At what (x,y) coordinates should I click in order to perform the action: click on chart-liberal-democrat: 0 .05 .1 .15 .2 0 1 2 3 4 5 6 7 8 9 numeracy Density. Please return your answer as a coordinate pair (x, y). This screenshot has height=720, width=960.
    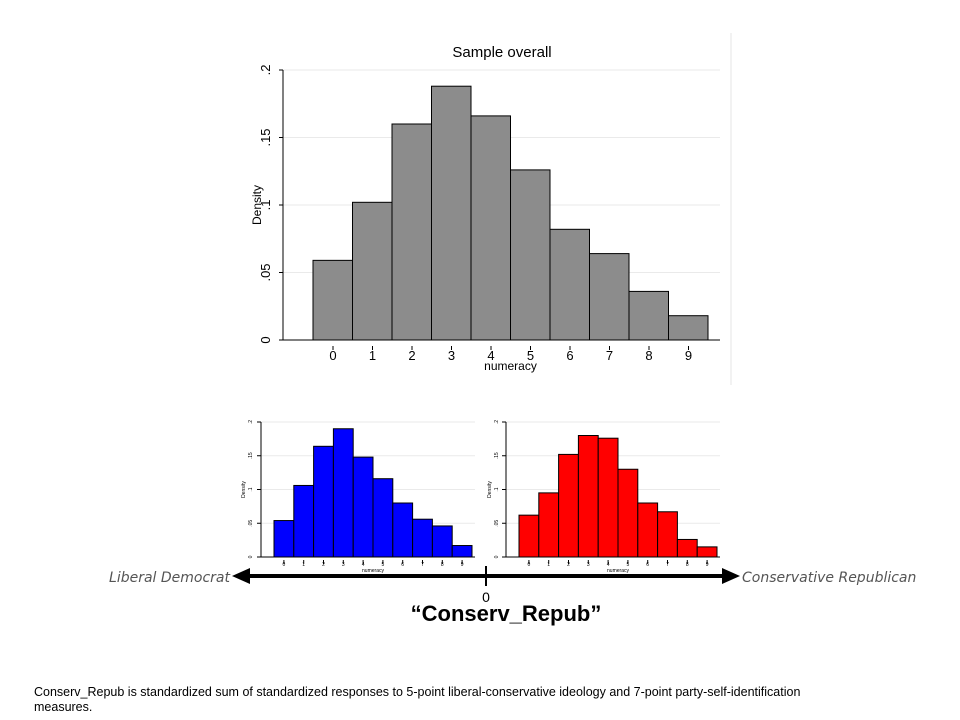
    Looking at the image, I should click on (358, 497).